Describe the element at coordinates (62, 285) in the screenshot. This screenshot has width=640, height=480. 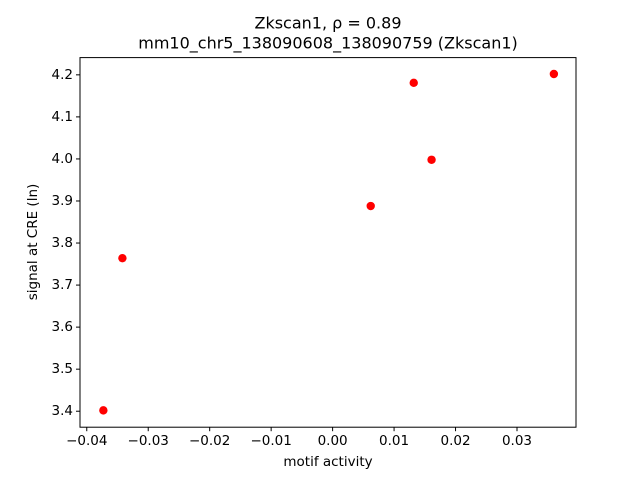
I see `y-tick-label: 3.7` at that location.